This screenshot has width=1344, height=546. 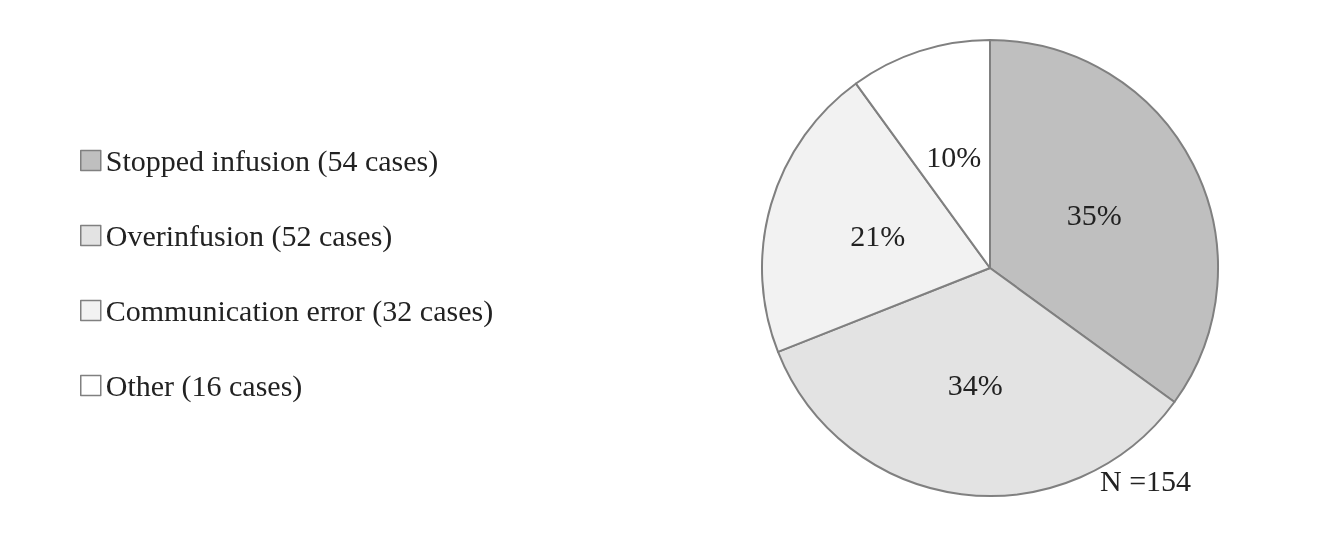 What do you see at coordinates (1146, 480) in the screenshot?
I see `text: N =154` at bounding box center [1146, 480].